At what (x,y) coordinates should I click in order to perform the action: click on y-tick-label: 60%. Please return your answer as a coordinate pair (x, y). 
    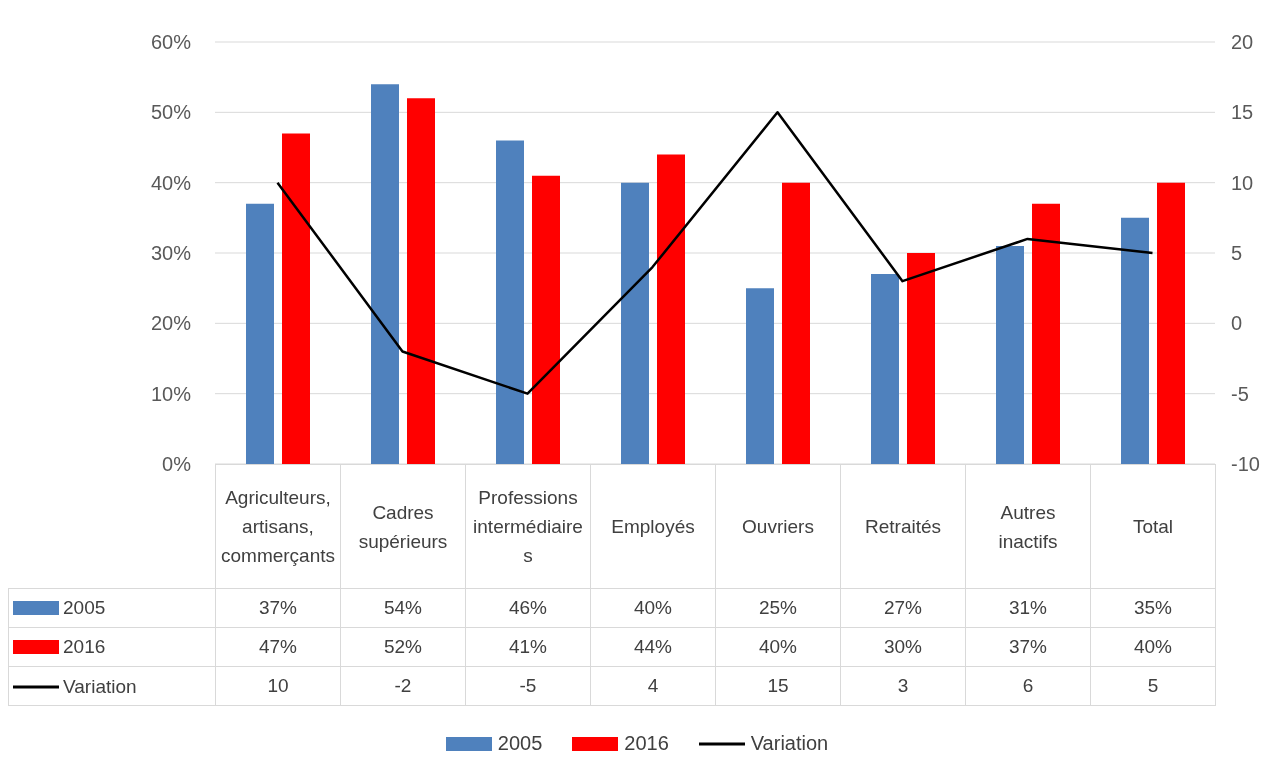
    Looking at the image, I should click on (171, 42).